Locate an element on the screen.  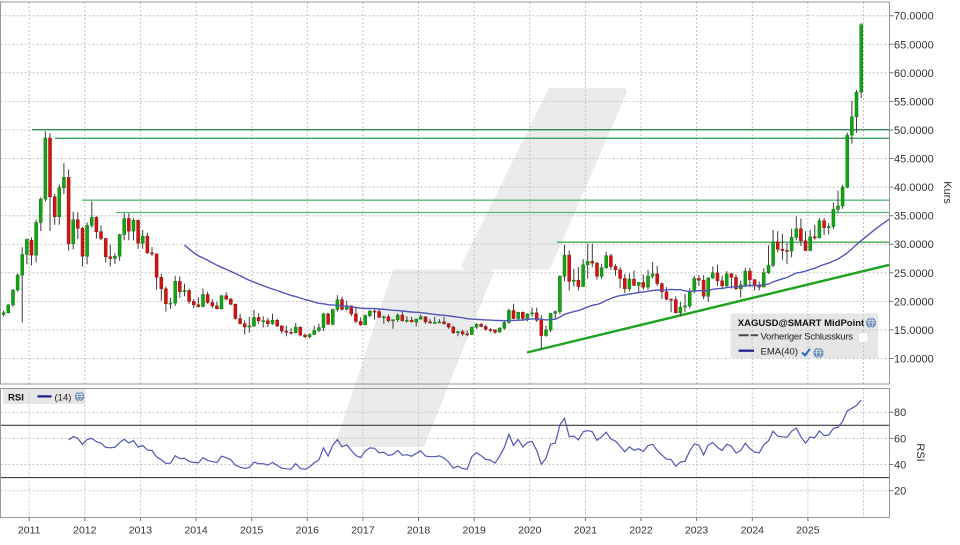
svg-text: 50.0000 is located at coordinates (914, 131).